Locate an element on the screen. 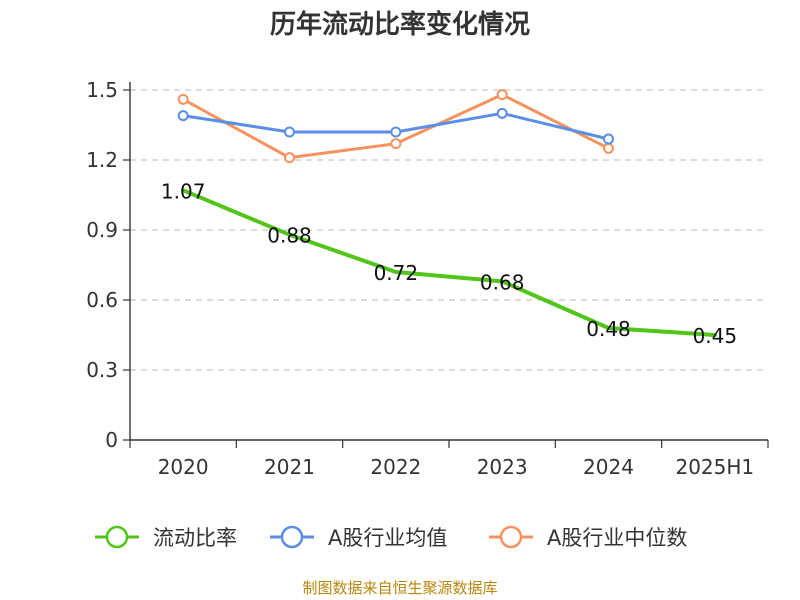  x-tick-label: 2025H1 is located at coordinates (714, 467).